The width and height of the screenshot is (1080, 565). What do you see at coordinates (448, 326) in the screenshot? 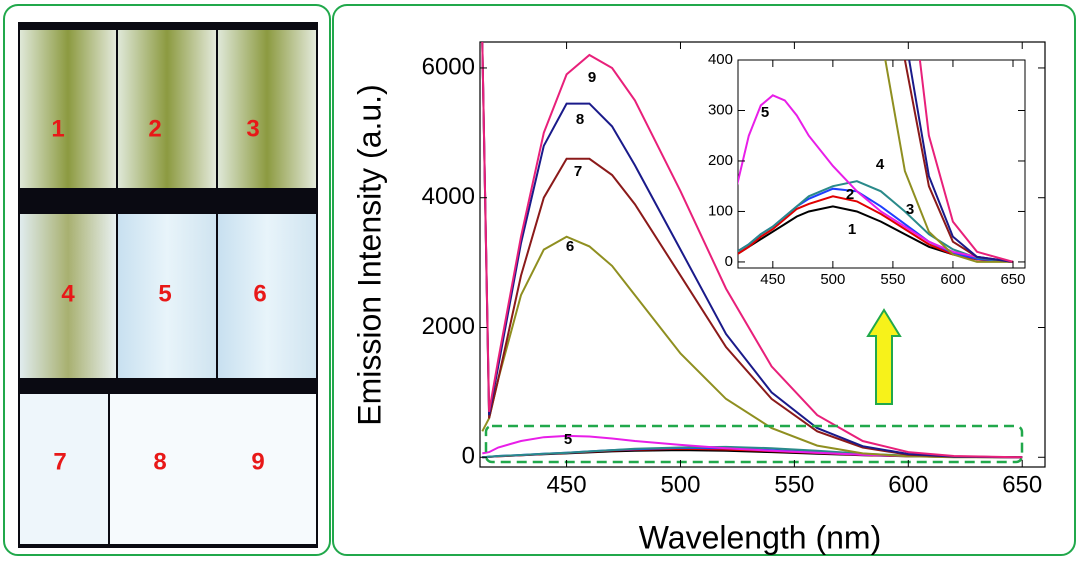
I see `y-tick-label: 2000` at bounding box center [448, 326].